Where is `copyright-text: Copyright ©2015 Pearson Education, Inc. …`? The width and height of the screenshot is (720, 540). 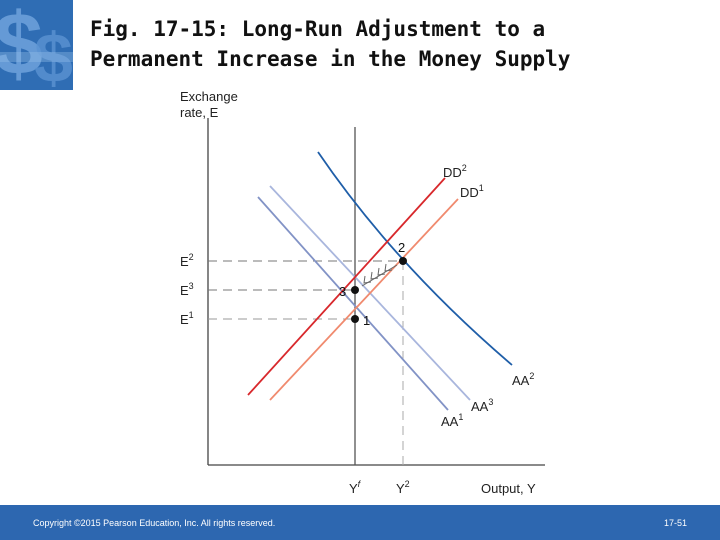 copyright-text: Copyright ©2015 Pearson Education, Inc. … is located at coordinates (154, 523).